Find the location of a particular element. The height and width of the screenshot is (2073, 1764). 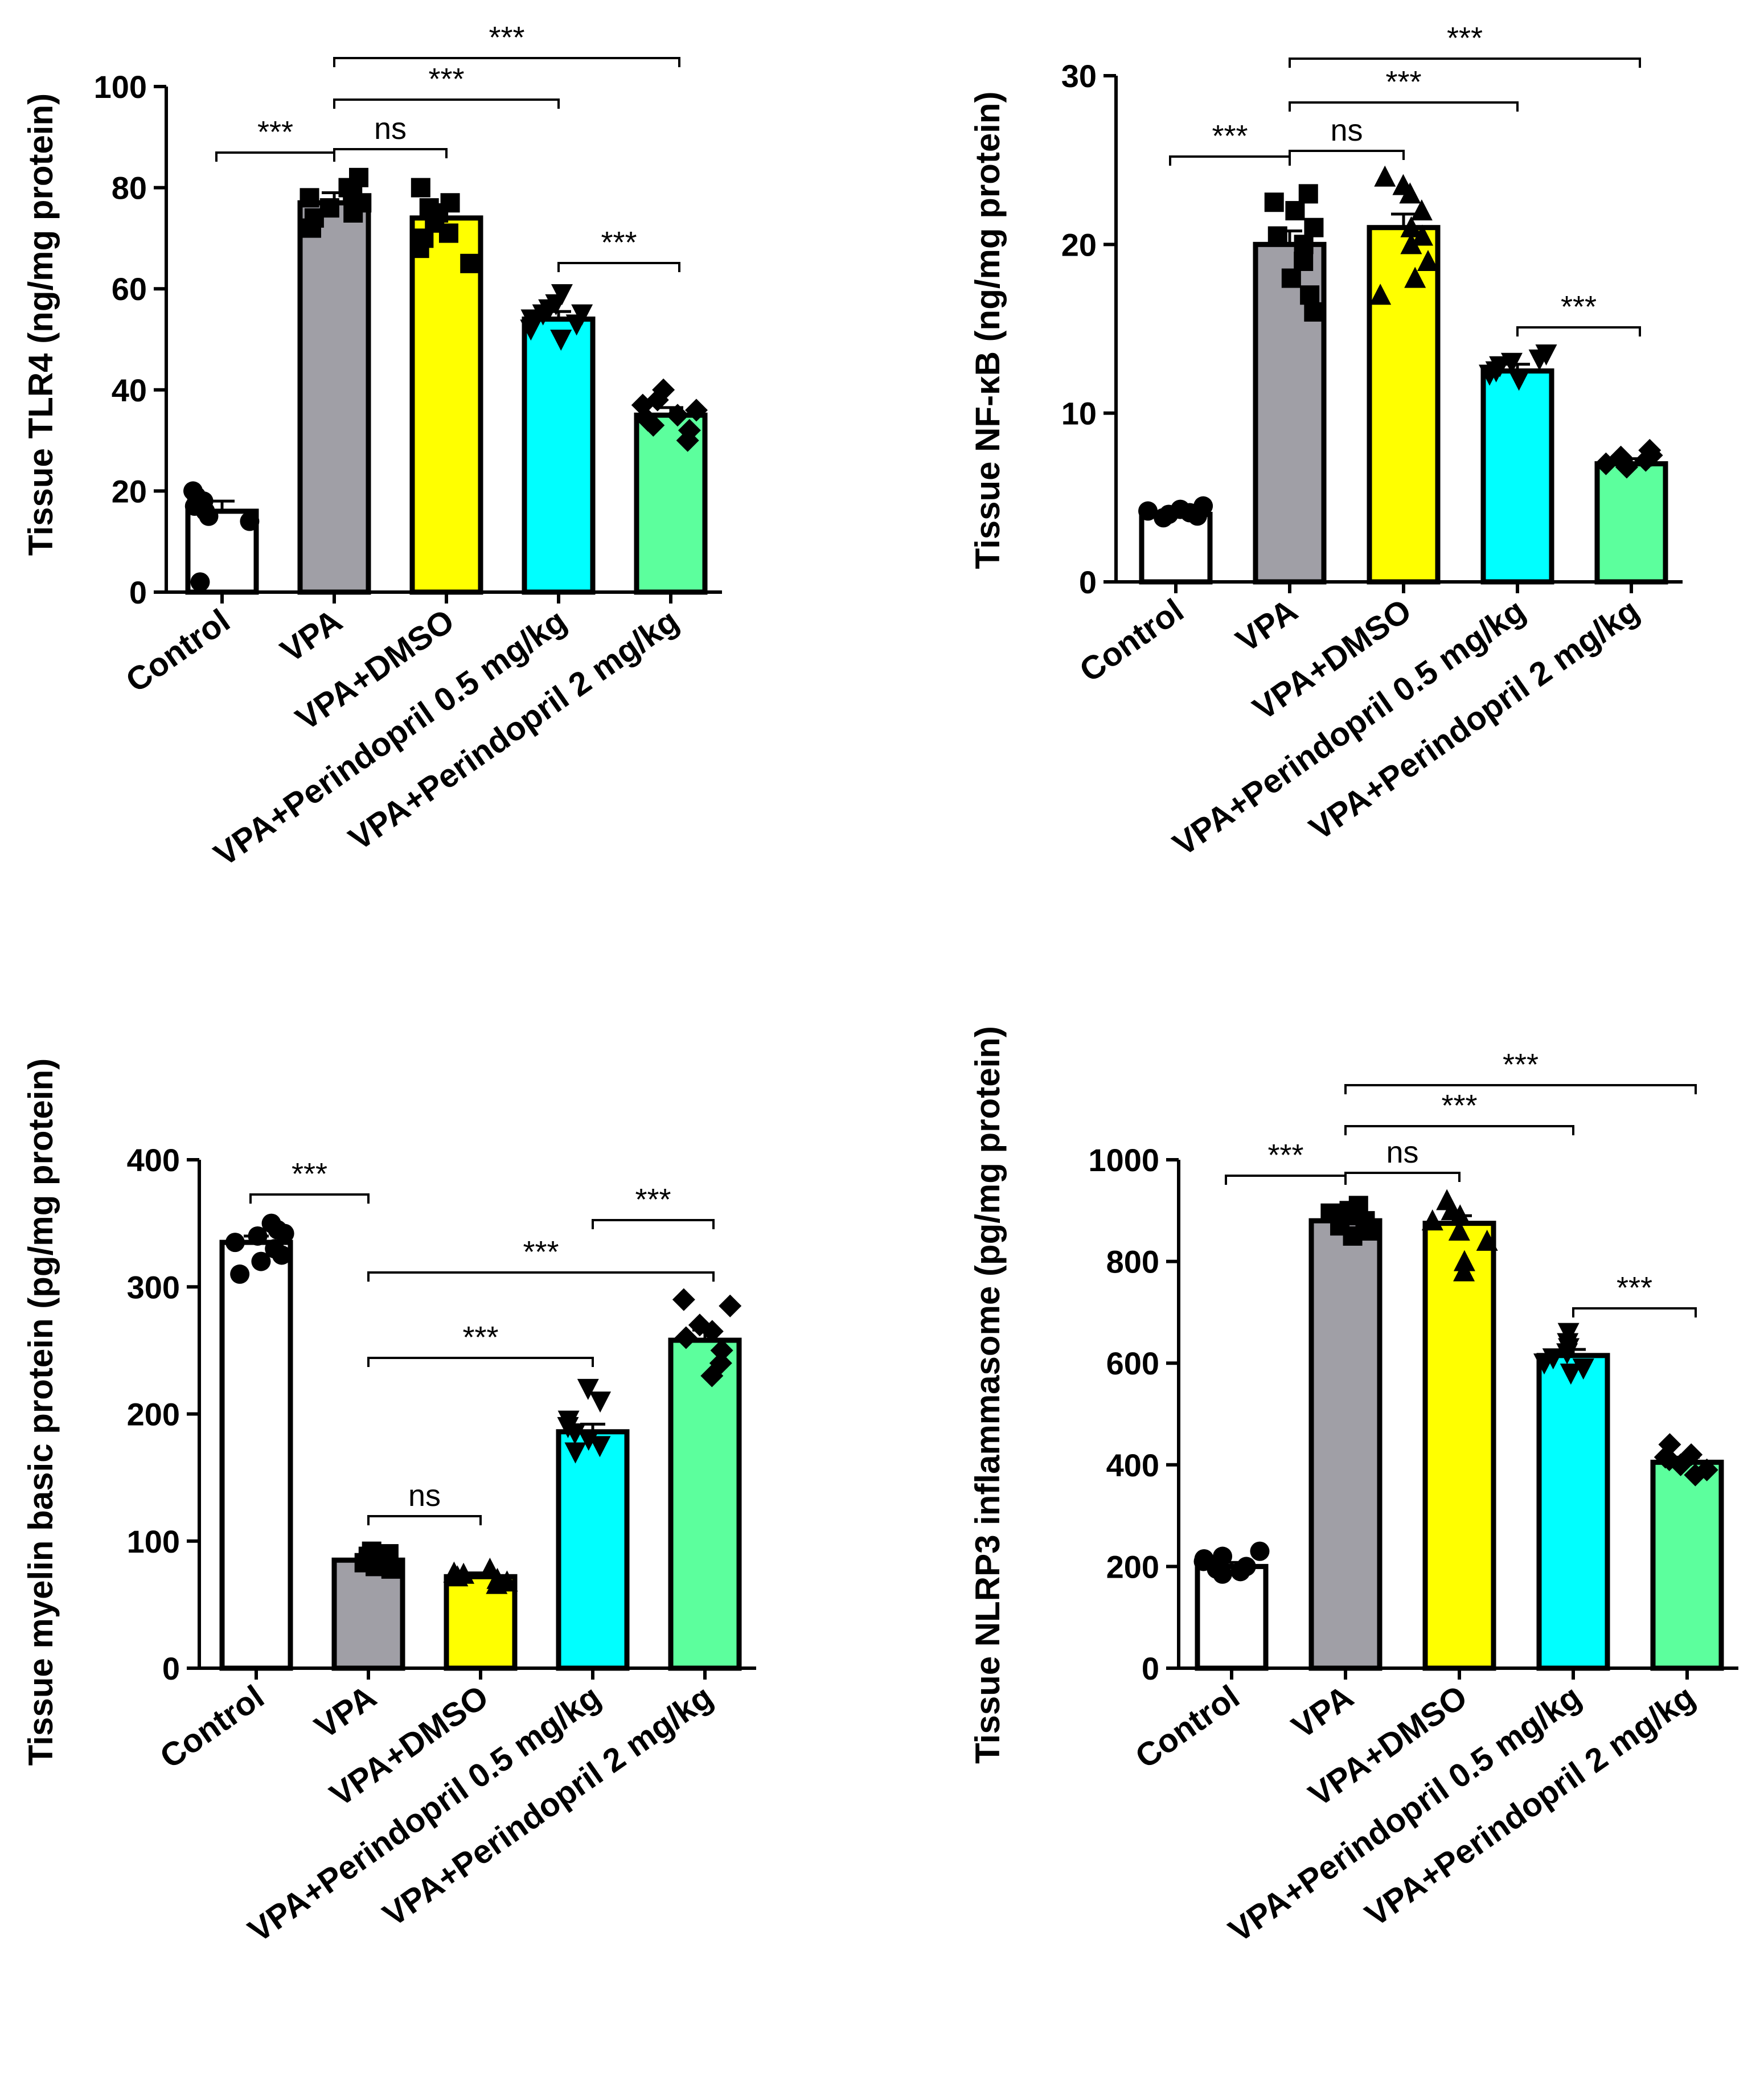

y-tick-label: 20 is located at coordinates (1079, 244).